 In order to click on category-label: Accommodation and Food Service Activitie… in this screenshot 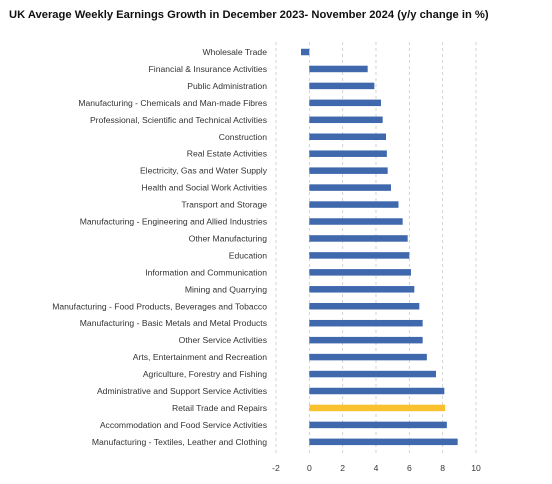, I will do `click(183, 425)`.